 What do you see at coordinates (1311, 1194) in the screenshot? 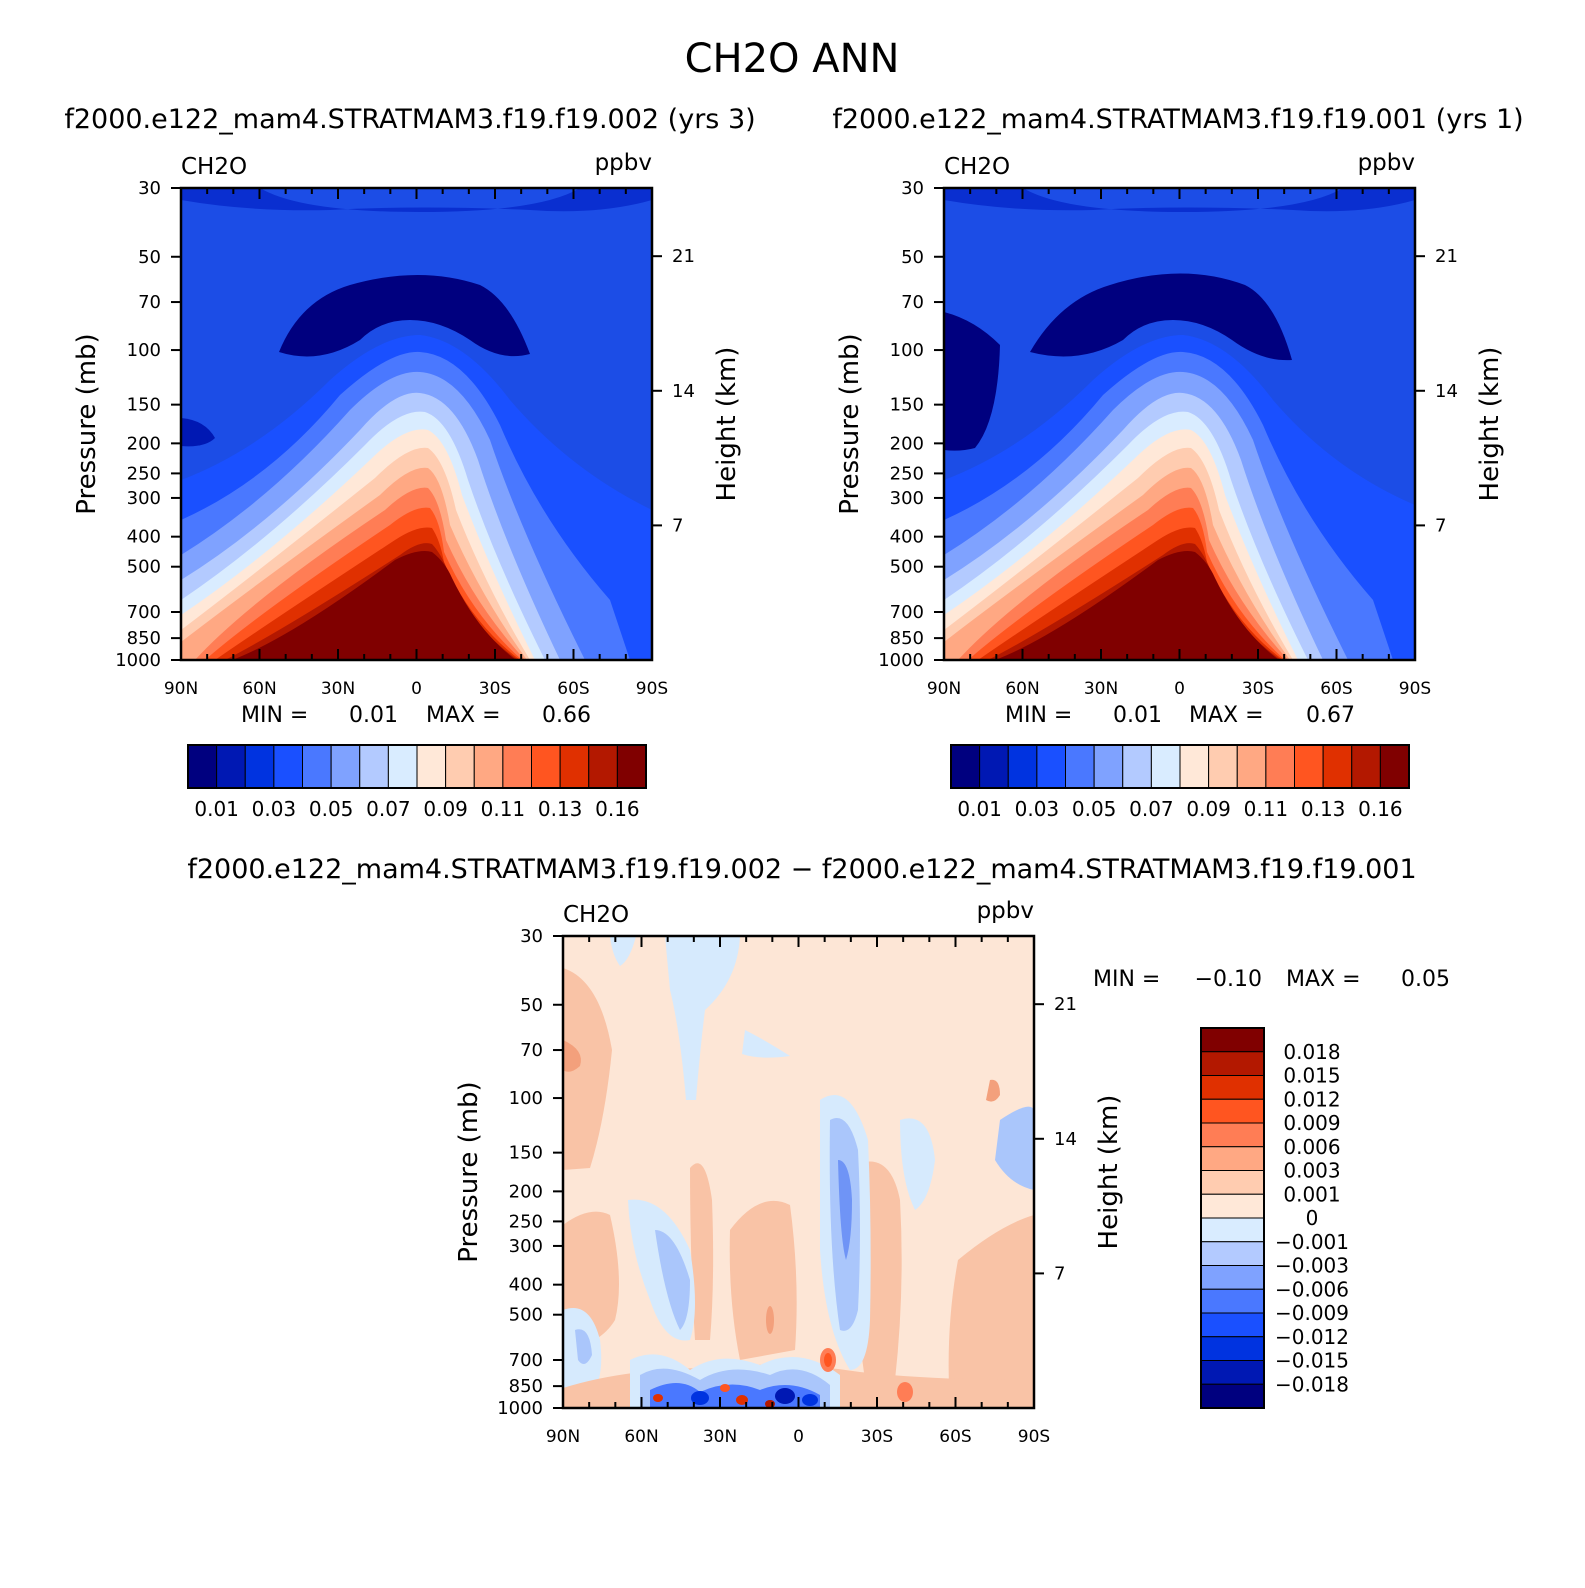
I see `panel3-colorbar-label: 0.001` at bounding box center [1311, 1194].